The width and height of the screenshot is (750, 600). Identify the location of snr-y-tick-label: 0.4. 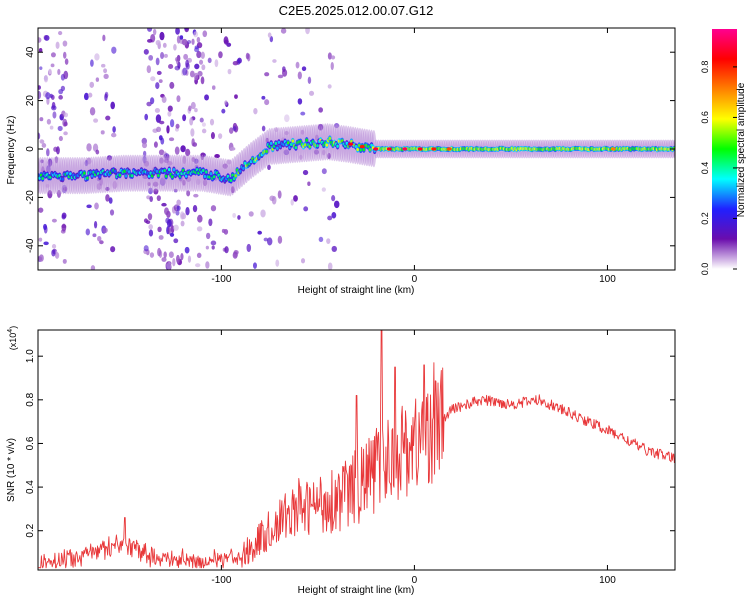
(30, 487).